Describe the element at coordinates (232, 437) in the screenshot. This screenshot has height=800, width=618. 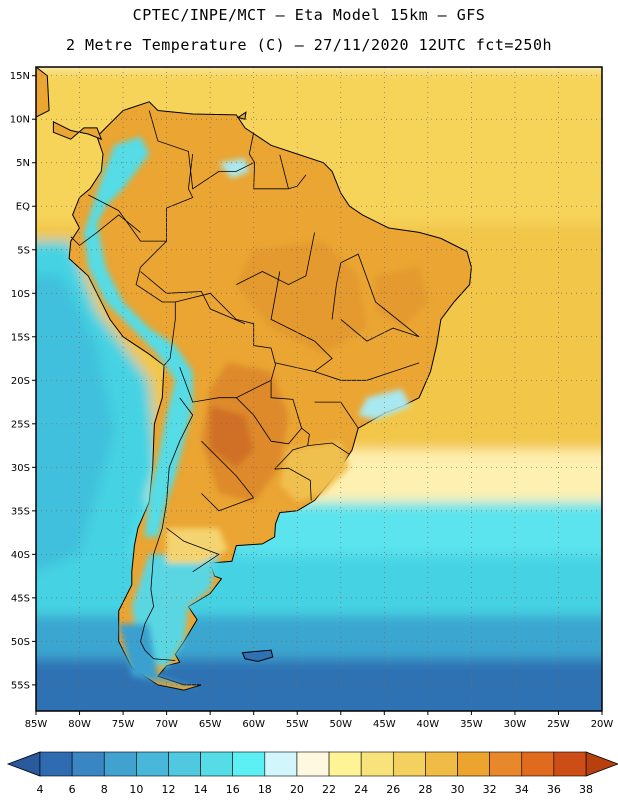
I see `chaco-hottest-patch` at that location.